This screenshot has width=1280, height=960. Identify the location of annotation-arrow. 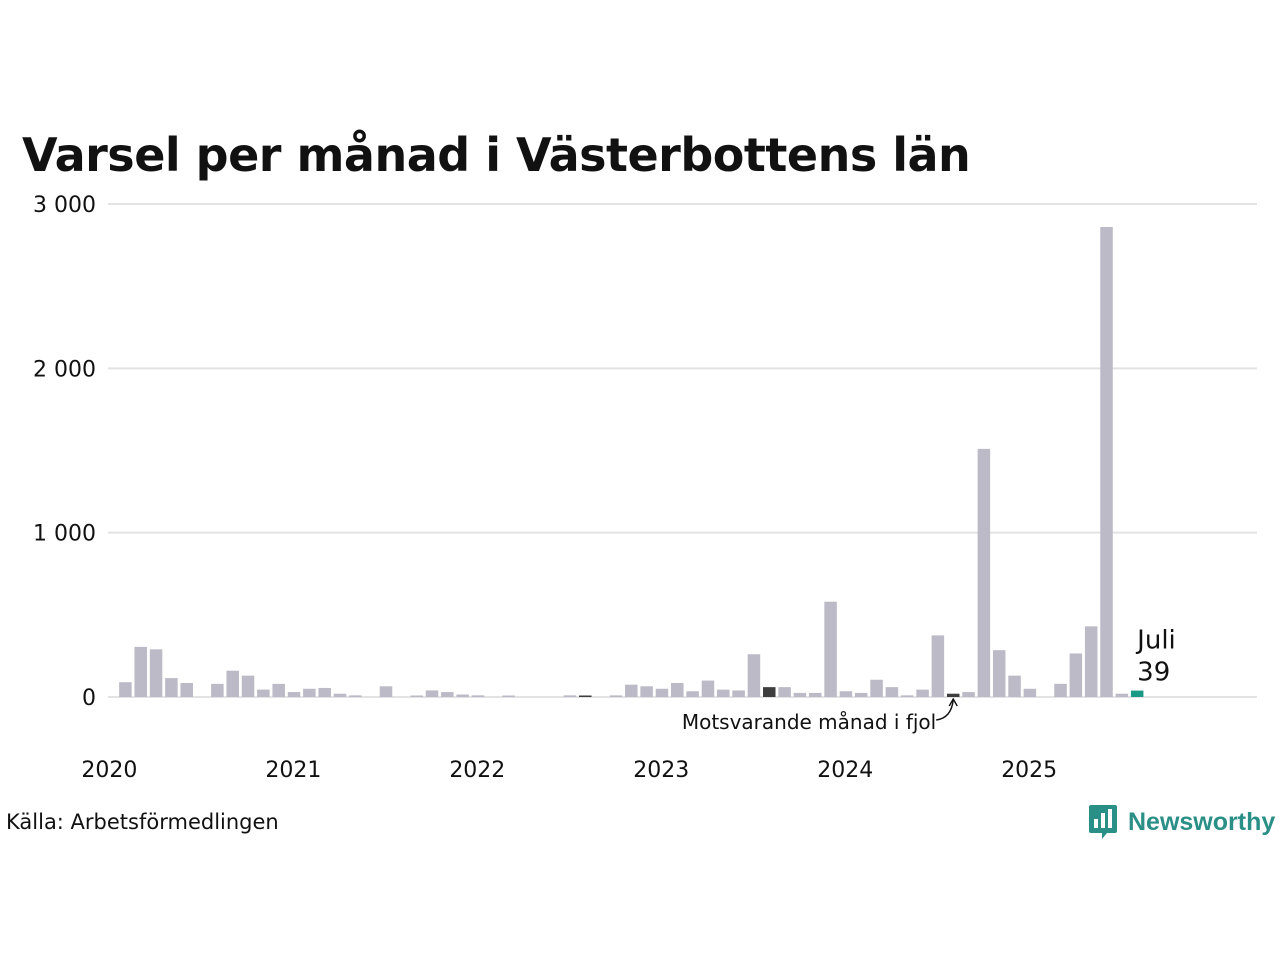
(945, 710).